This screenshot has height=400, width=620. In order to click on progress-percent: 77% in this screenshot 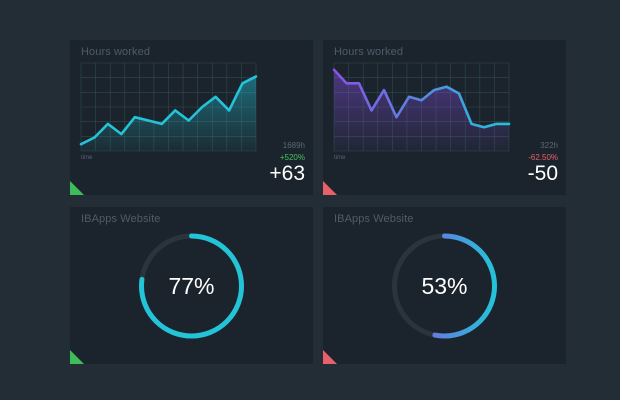, I will do `click(191, 286)`.